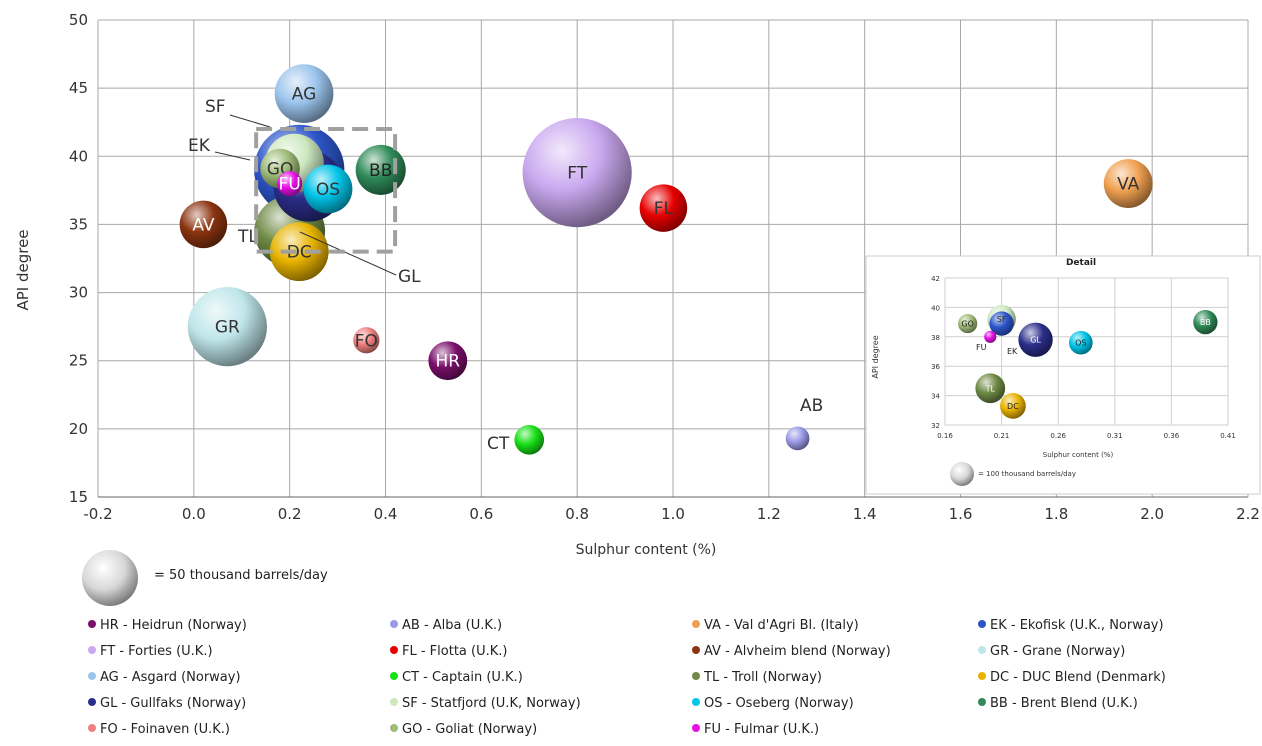 The height and width of the screenshot is (746, 1262). What do you see at coordinates (481, 514) in the screenshot?
I see `x-tick-label: 0.6` at bounding box center [481, 514].